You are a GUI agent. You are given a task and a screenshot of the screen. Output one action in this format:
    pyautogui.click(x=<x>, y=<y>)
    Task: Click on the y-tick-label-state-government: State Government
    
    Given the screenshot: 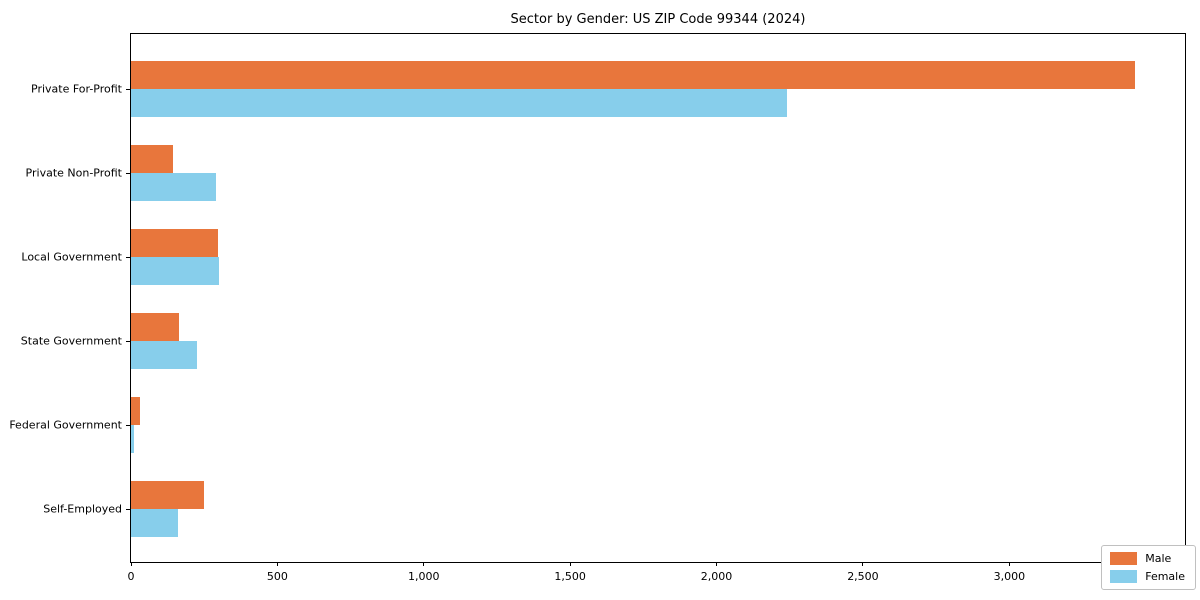 What is the action you would take?
    pyautogui.click(x=71, y=341)
    